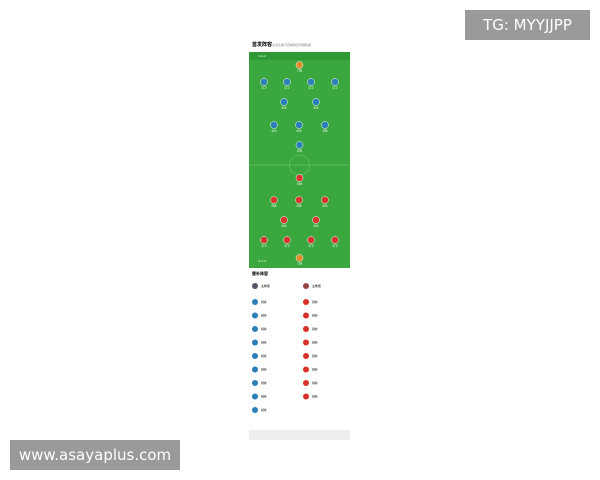 The height and width of the screenshot is (480, 600). What do you see at coordinates (291, 44) in the screenshot?
I see `subtitle: 点击头像可查看球员详细数据` at bounding box center [291, 44].